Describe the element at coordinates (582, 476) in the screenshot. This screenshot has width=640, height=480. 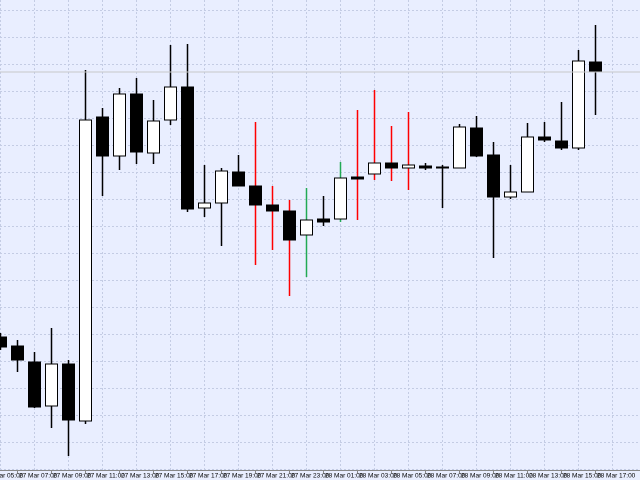
I see `x-tick-label: 28 Mar 15:00` at that location.